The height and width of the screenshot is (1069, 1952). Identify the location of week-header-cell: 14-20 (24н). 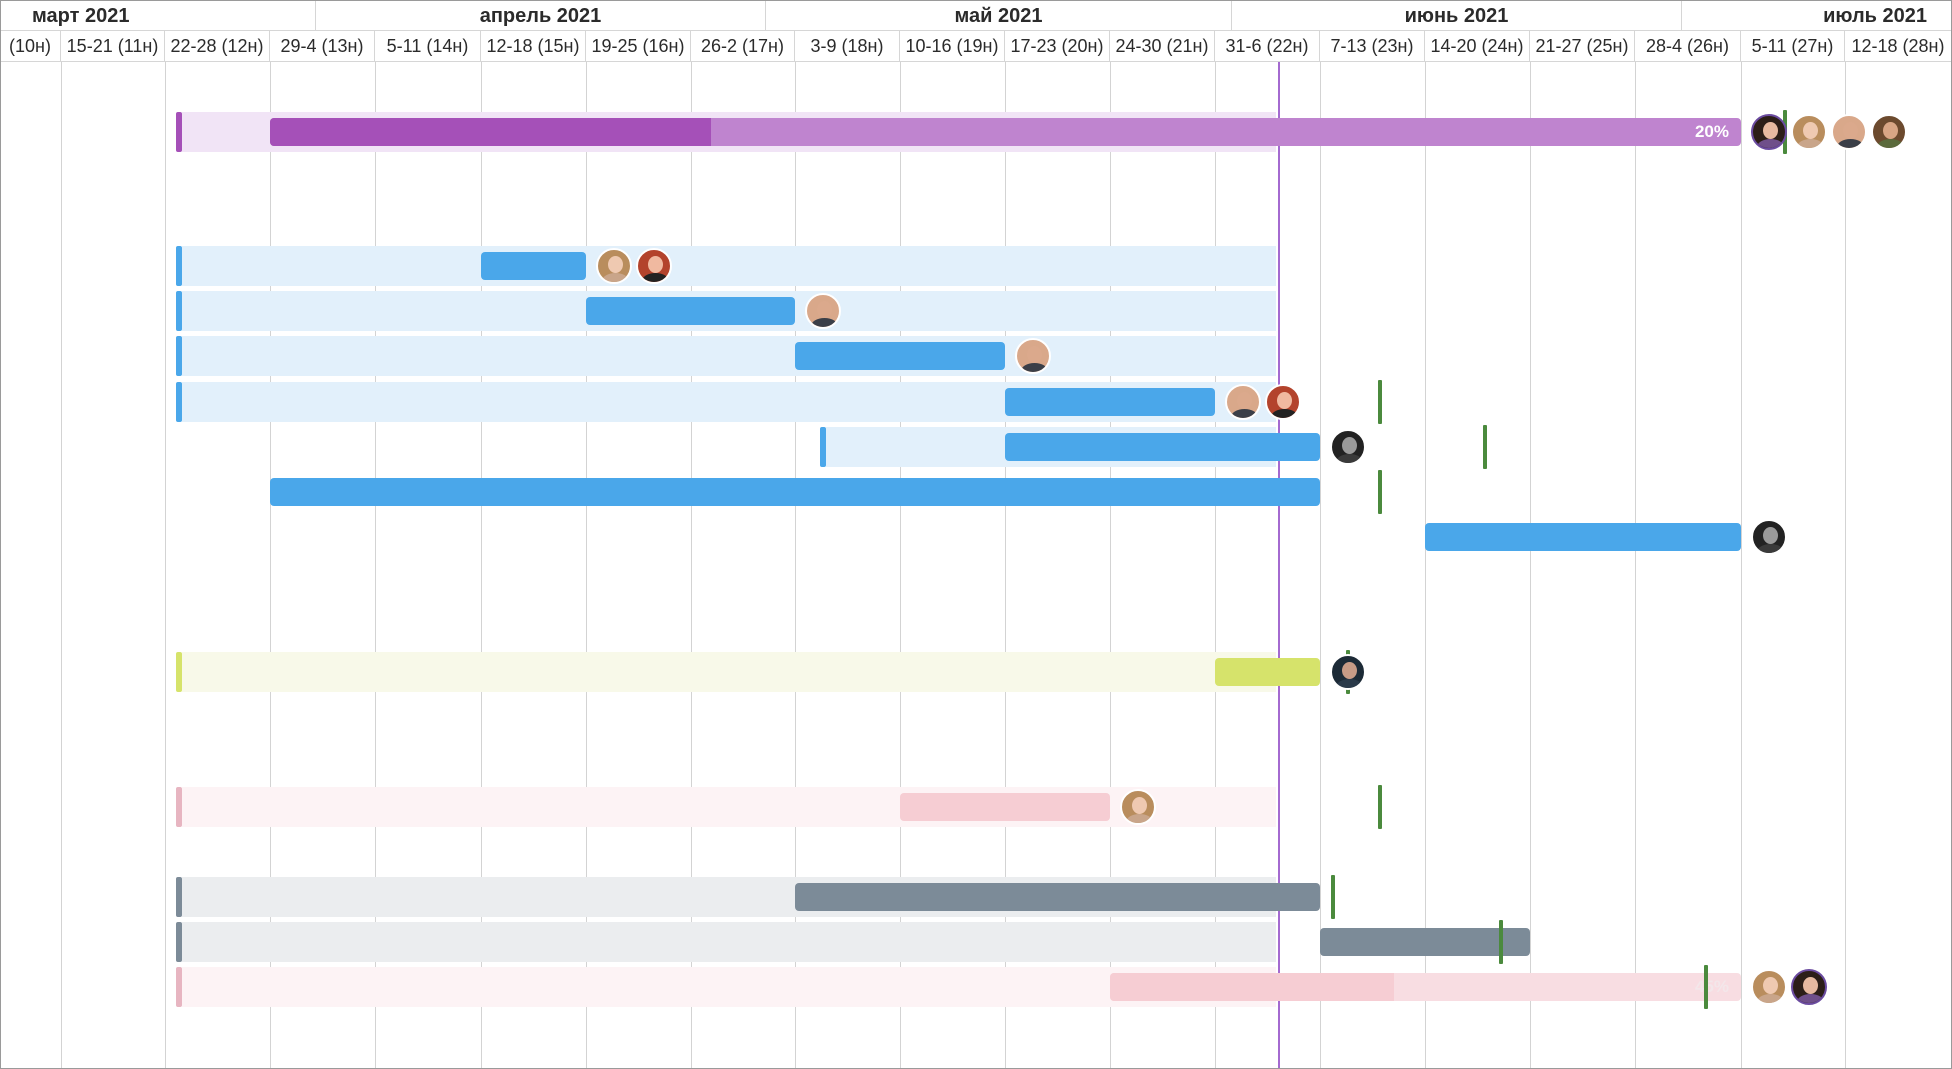
(1477, 46).